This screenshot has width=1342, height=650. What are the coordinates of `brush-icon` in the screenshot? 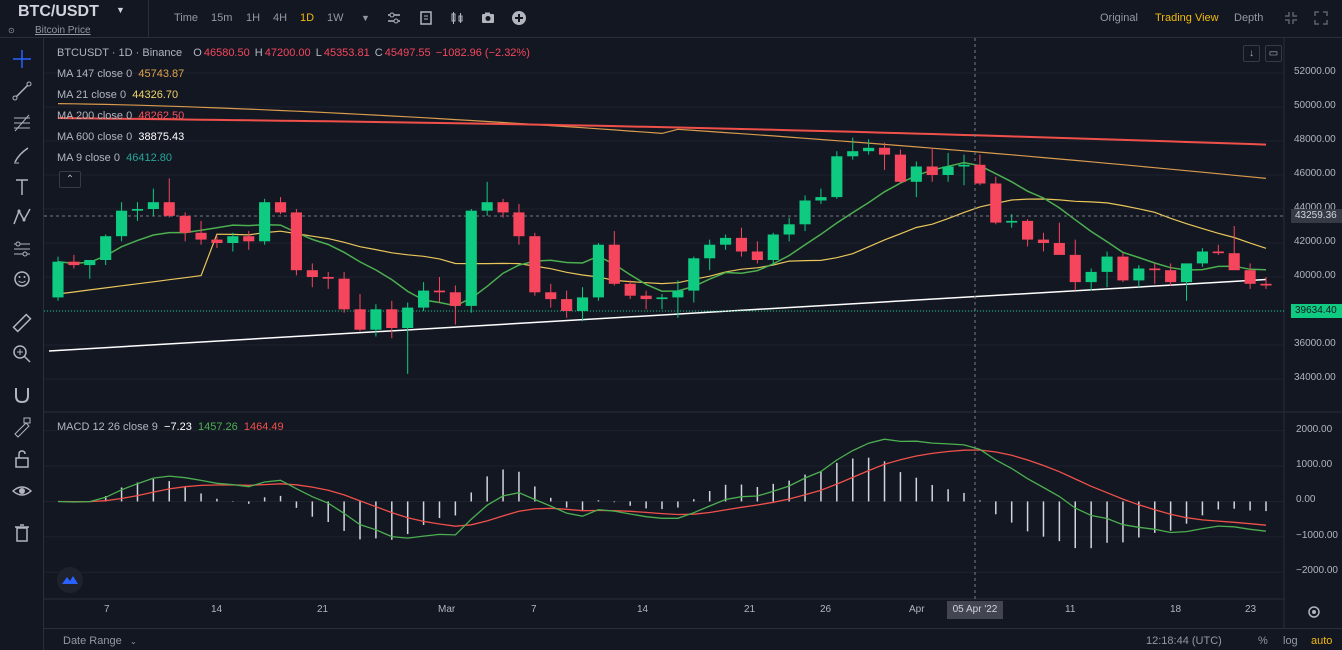 It's located at (22, 155).